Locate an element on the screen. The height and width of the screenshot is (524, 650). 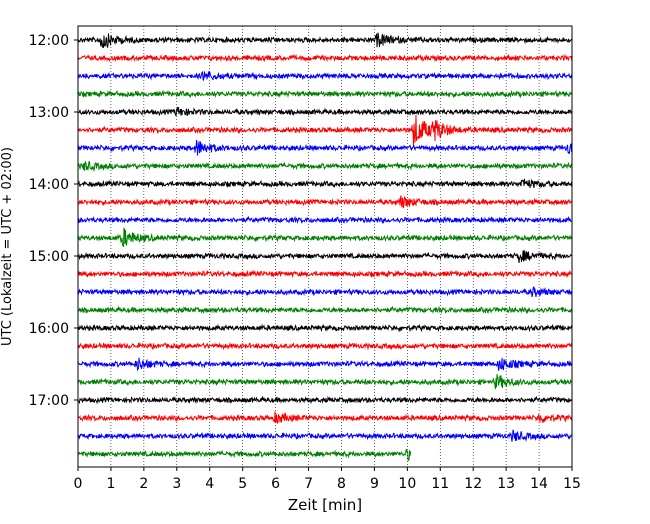
x-tick-label: 13 is located at coordinates (506, 484).